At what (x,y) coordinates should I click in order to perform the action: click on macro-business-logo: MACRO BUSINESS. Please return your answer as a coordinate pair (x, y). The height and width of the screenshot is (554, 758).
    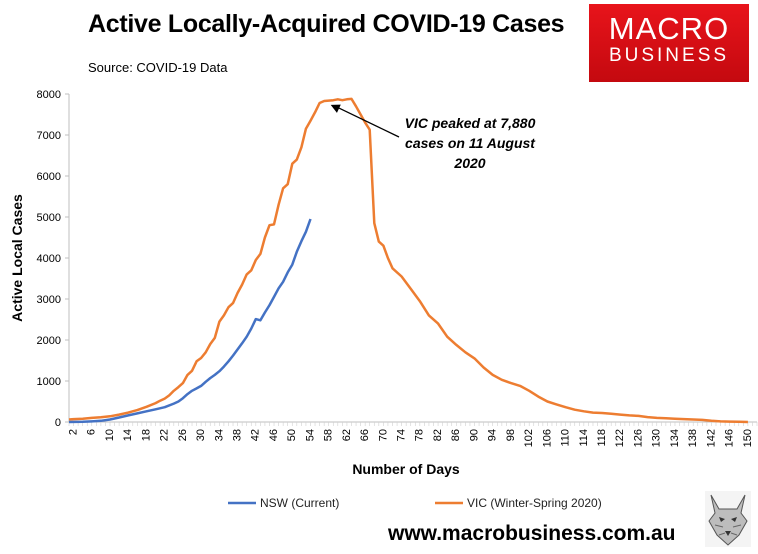
    Looking at the image, I should click on (669, 43).